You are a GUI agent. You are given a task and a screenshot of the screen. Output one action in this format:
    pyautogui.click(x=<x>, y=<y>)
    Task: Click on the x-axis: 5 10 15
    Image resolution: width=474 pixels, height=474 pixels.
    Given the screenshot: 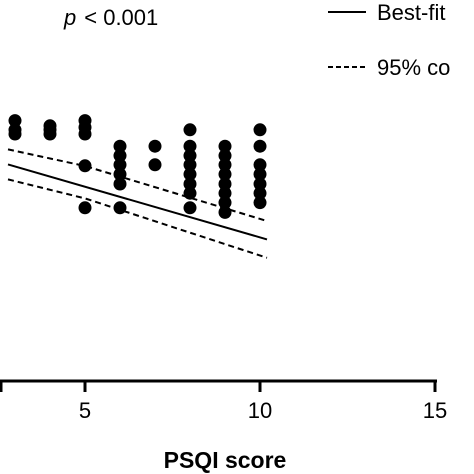 What is the action you would take?
    pyautogui.click(x=223, y=401)
    